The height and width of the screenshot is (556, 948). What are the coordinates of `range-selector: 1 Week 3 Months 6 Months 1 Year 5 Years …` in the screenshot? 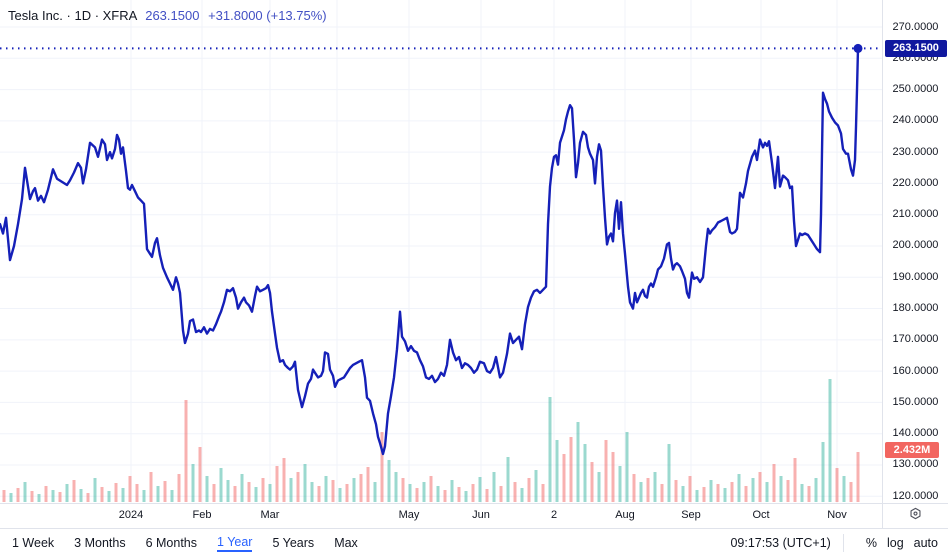 It's located at (179, 542).